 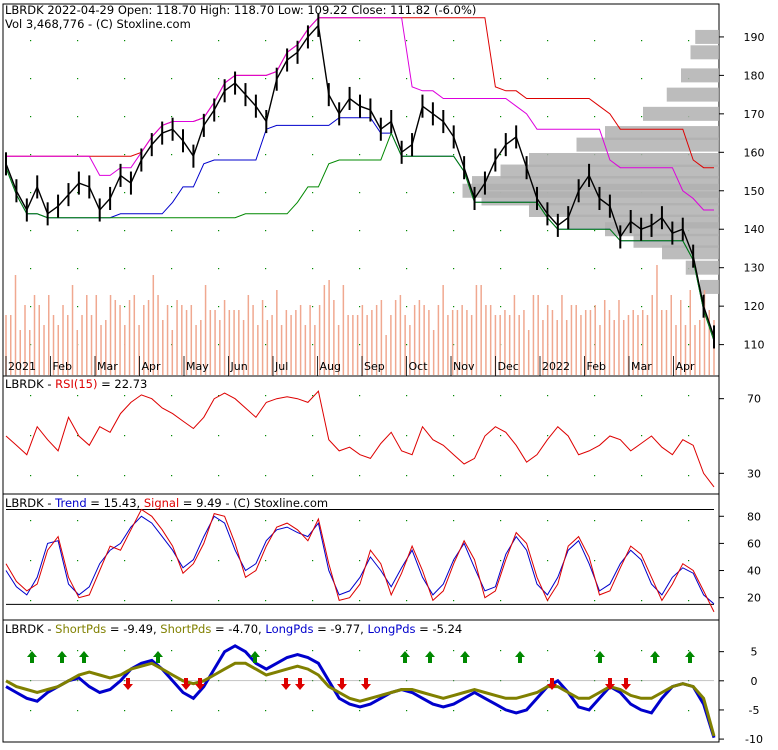 I want to click on pds-axis-tick-label: 0, so click(x=754, y=681).